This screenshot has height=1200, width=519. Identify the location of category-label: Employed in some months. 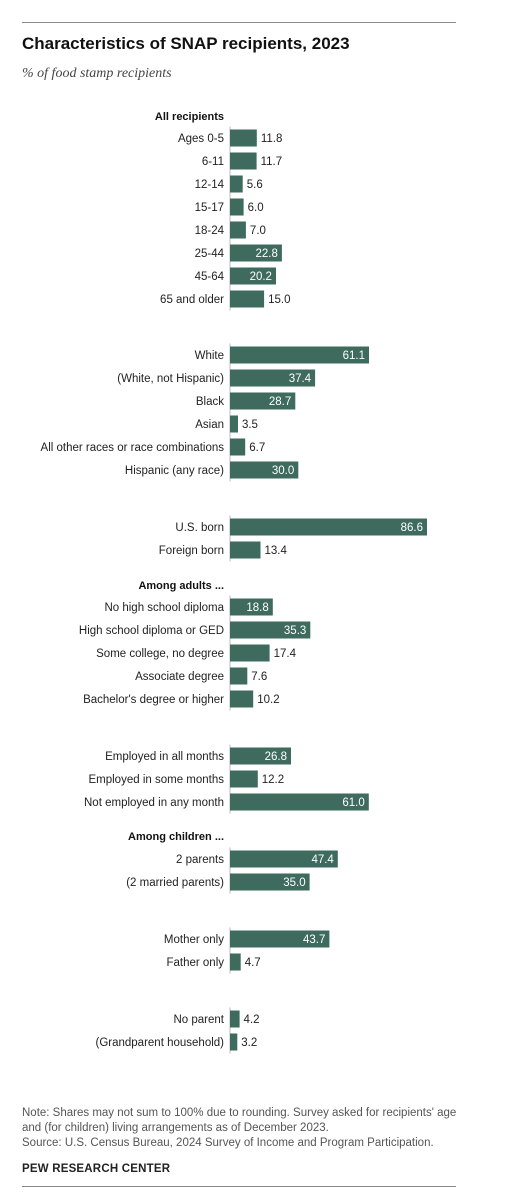
(156, 780).